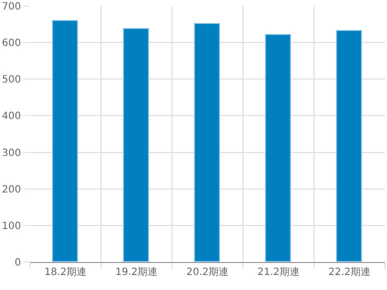  Describe the element at coordinates (11, 116) in the screenshot. I see `y-tick-label: 400` at that location.